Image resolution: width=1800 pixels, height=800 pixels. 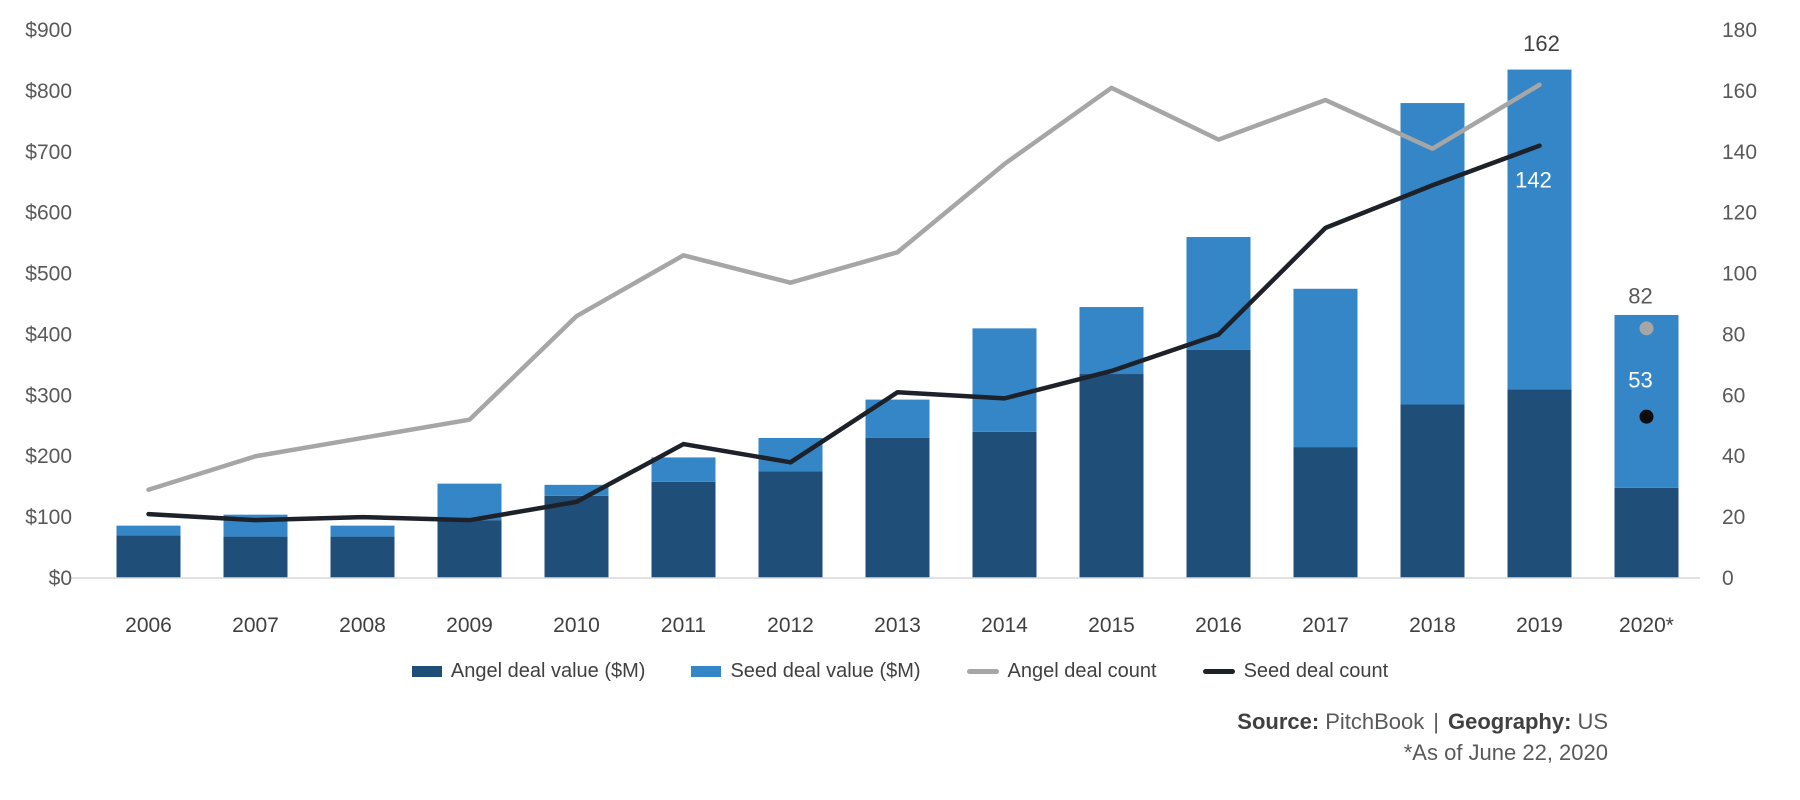 I want to click on year-label-2006: 2006, so click(x=148, y=625).